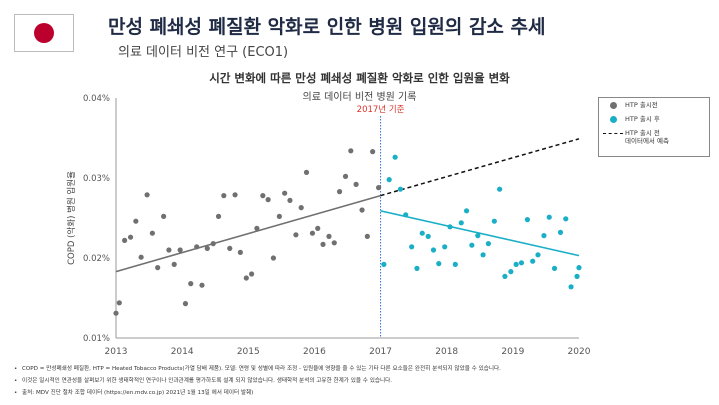 This screenshot has width=719, height=405. What do you see at coordinates (96, 99) in the screenshot?
I see `y-tick-label: 0.04%` at bounding box center [96, 99].